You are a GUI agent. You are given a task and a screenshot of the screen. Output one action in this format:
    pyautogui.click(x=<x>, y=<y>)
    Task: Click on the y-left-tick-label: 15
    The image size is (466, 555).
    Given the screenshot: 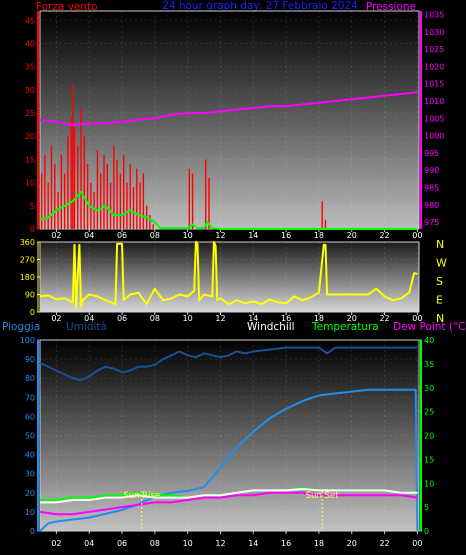 What is the action you would take?
    pyautogui.click(x=30, y=159)
    